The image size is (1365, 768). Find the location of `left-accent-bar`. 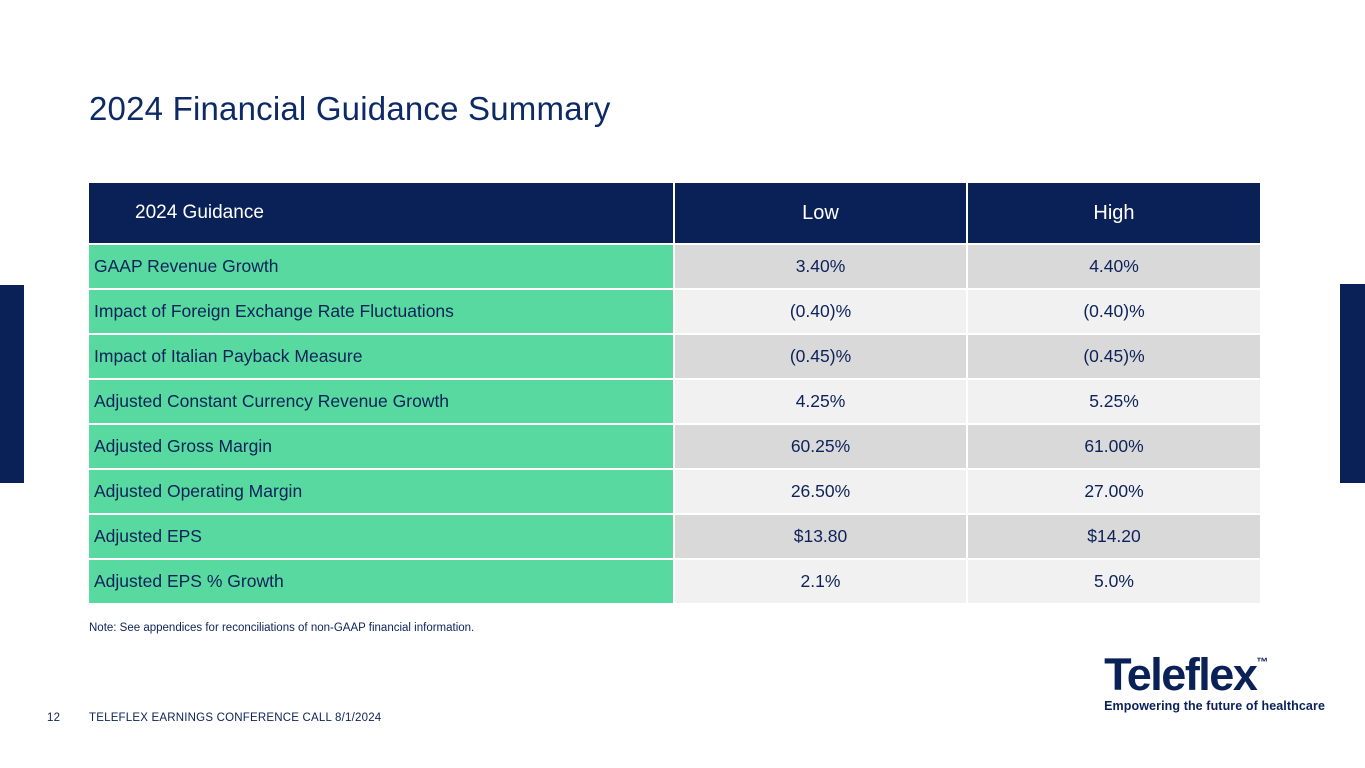

left-accent-bar is located at coordinates (12, 384).